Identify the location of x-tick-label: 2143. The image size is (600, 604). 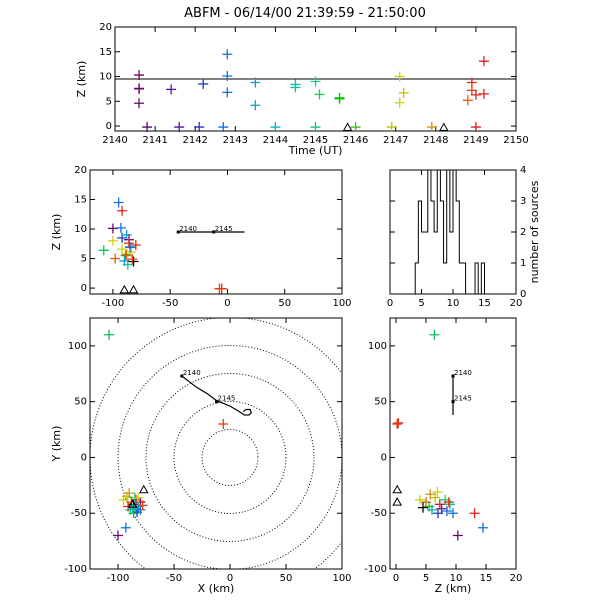
(235, 140).